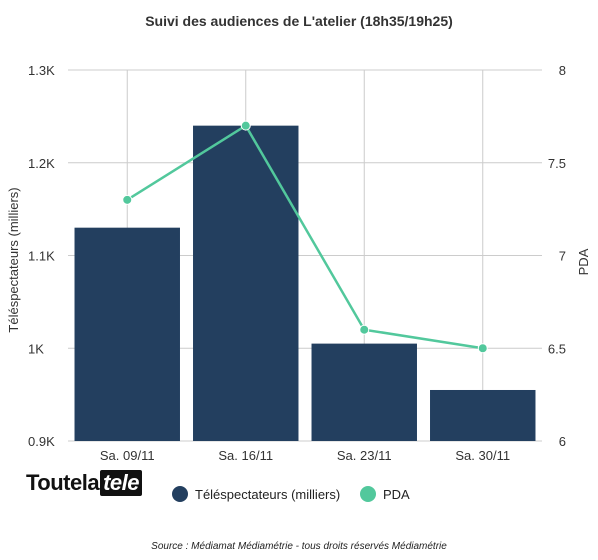 The height and width of the screenshot is (560, 598). Describe the element at coordinates (396, 494) in the screenshot. I see `legend-label-line: PDA` at that location.